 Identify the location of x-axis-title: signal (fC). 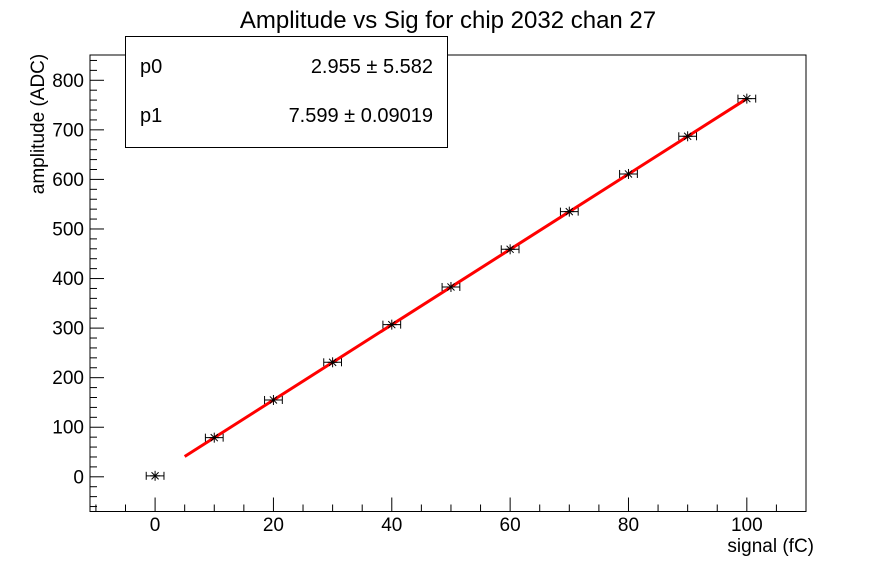
(770, 546).